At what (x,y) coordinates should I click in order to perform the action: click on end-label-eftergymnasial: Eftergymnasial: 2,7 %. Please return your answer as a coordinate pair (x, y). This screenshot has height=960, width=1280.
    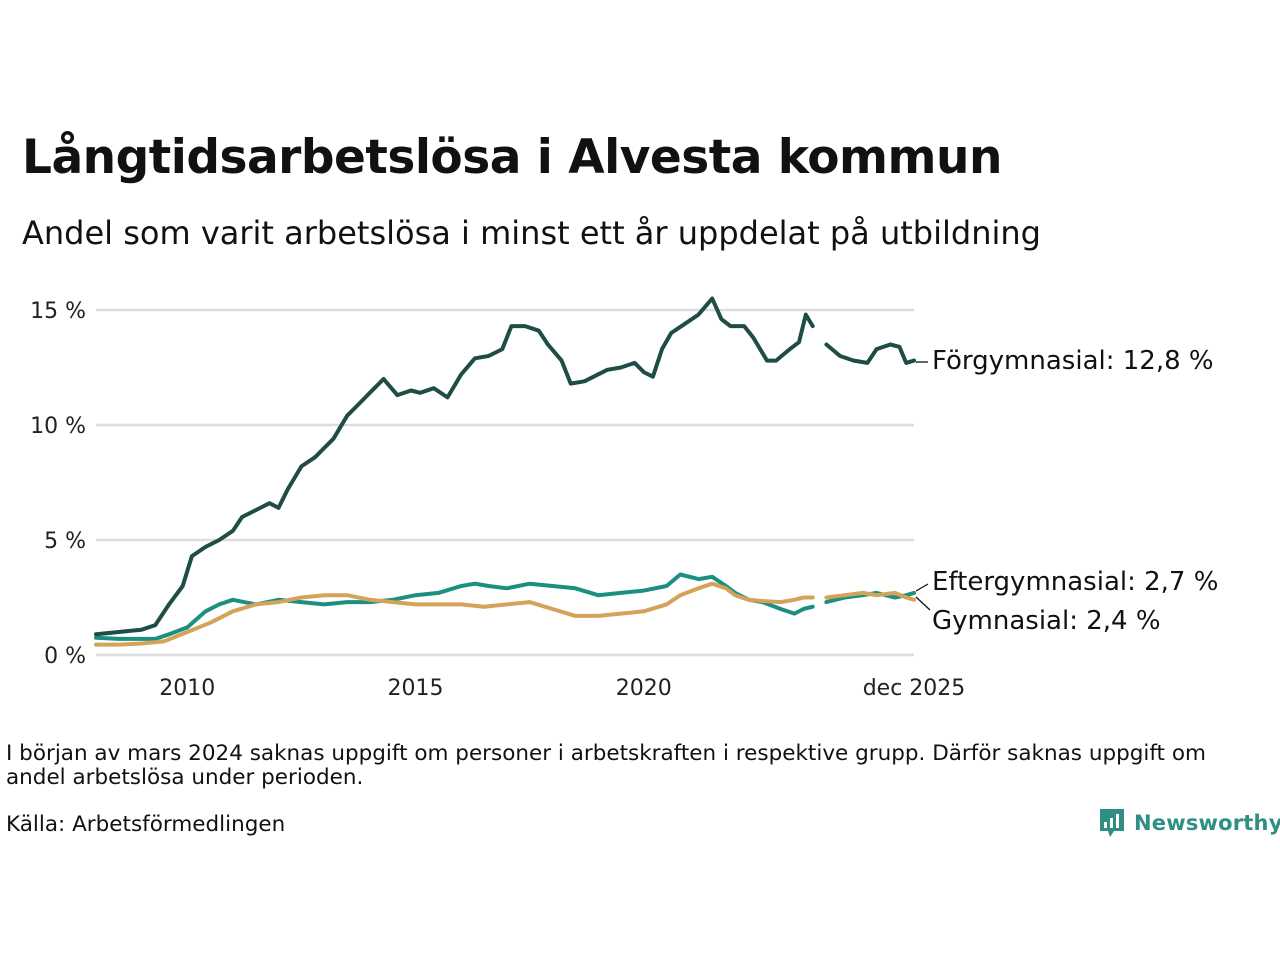
    Looking at the image, I should click on (1075, 582).